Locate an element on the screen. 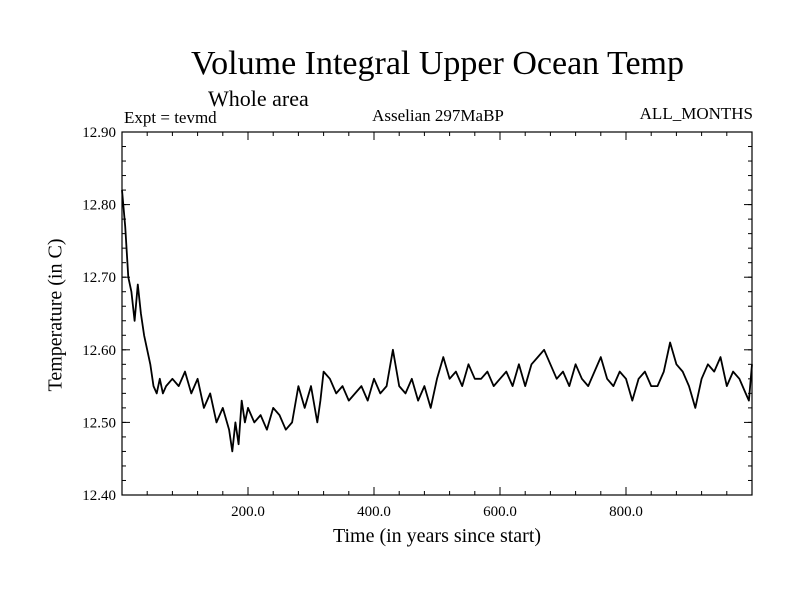 Image resolution: width=800 pixels, height=600 pixels. x-tick-label: 800.0 is located at coordinates (626, 512).